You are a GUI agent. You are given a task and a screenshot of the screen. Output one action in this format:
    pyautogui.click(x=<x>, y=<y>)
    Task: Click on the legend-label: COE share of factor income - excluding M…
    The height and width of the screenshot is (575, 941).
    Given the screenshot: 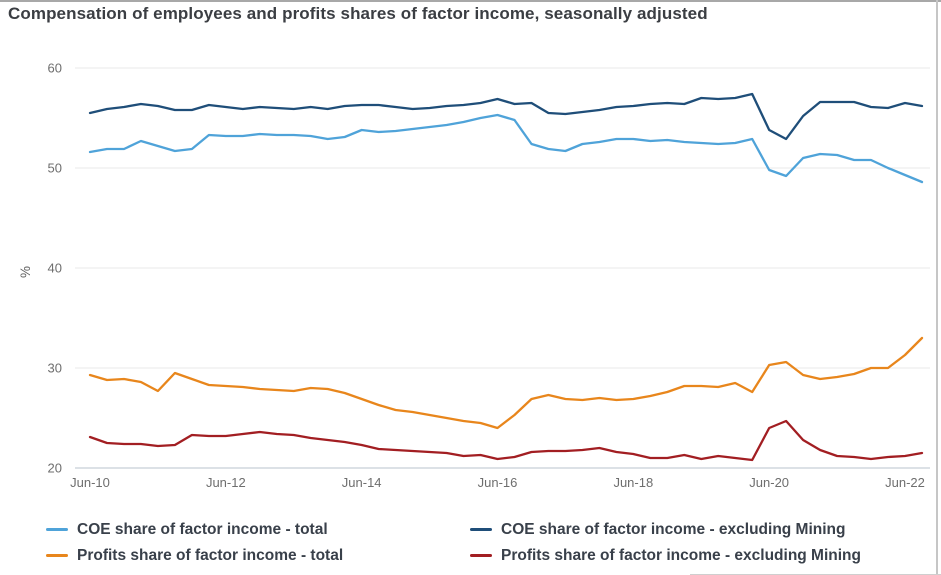 What is the action you would take?
    pyautogui.click(x=673, y=529)
    